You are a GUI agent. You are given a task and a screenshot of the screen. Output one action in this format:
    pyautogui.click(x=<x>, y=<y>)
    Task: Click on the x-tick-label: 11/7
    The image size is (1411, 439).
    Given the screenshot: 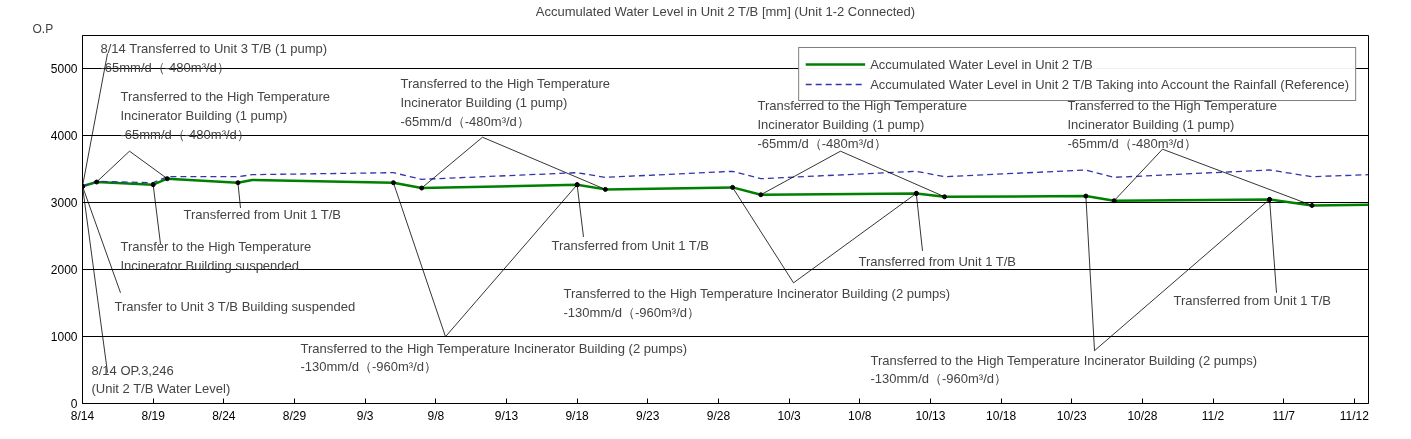 What is the action you would take?
    pyautogui.click(x=1284, y=415)
    